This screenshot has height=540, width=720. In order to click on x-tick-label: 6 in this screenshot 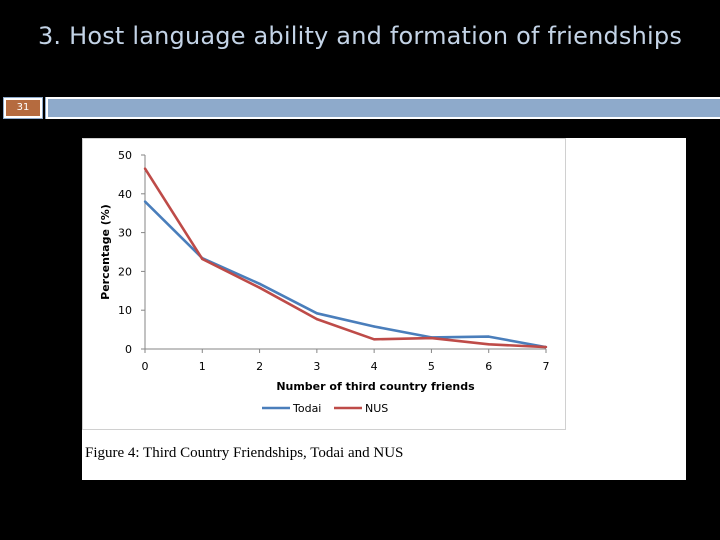, I will do `click(488, 366)`.